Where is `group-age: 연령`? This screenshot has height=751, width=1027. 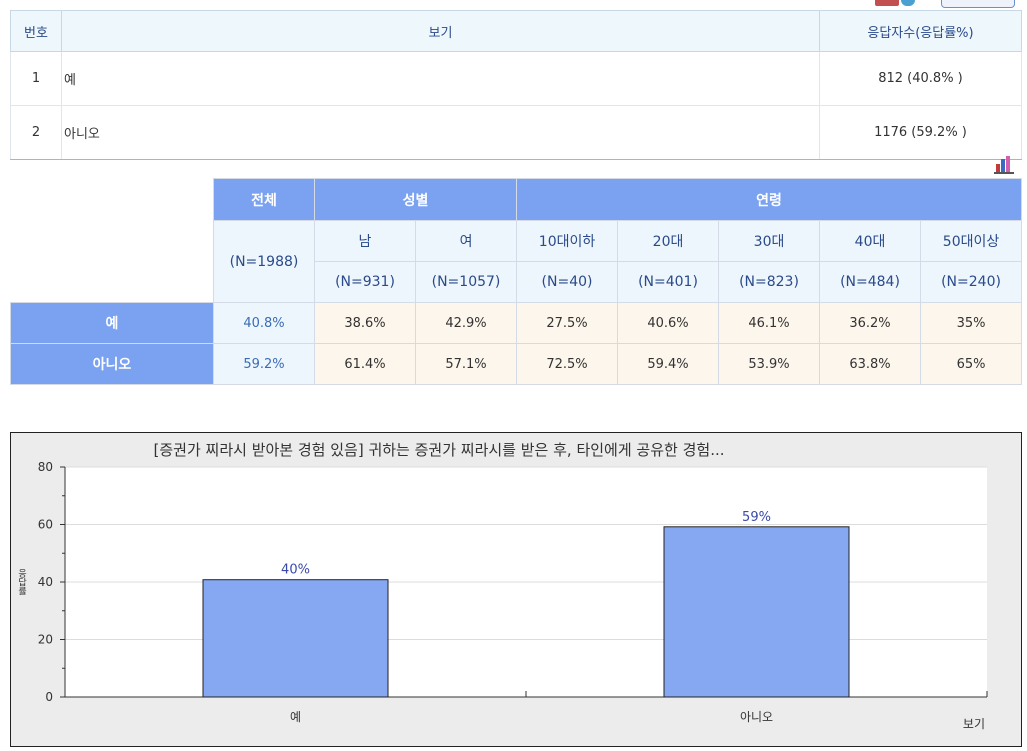
group-age: 연령 is located at coordinates (769, 199).